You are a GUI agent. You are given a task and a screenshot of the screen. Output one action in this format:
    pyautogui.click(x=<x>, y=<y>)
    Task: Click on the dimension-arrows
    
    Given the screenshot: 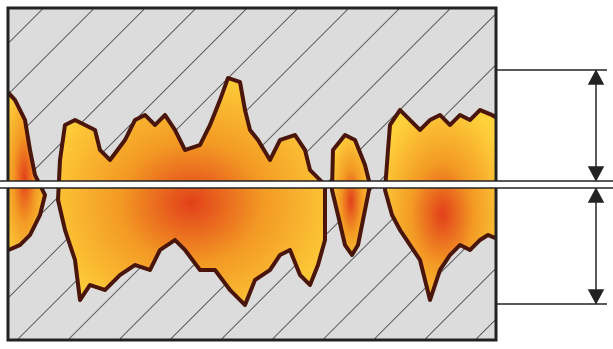 What is the action you would take?
    pyautogui.click(x=596, y=187)
    